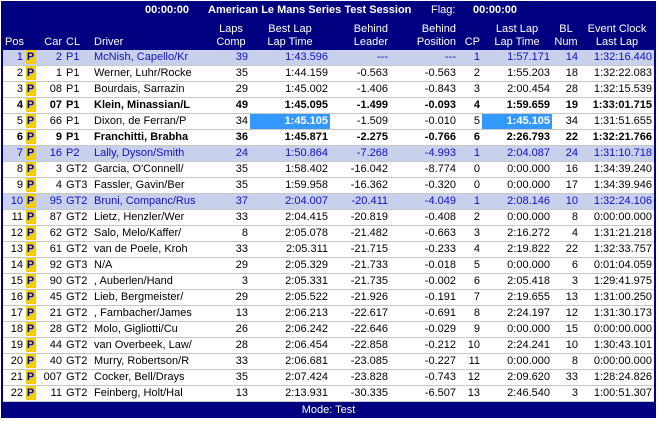 This screenshot has height=421, width=659. I want to click on event-clock: 1:32:16.440, so click(622, 57).